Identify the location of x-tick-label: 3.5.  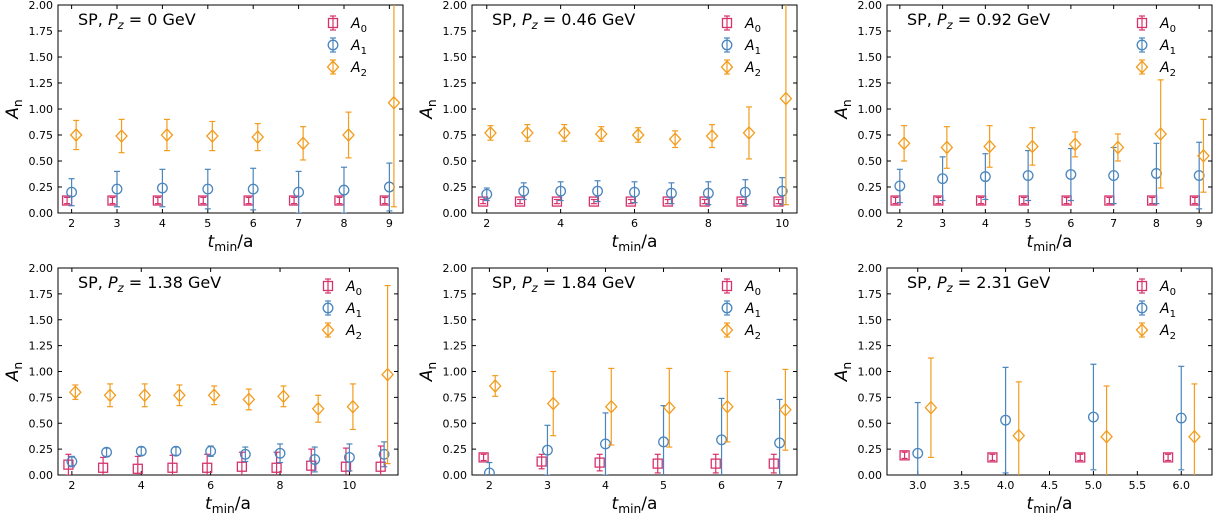
(962, 485).